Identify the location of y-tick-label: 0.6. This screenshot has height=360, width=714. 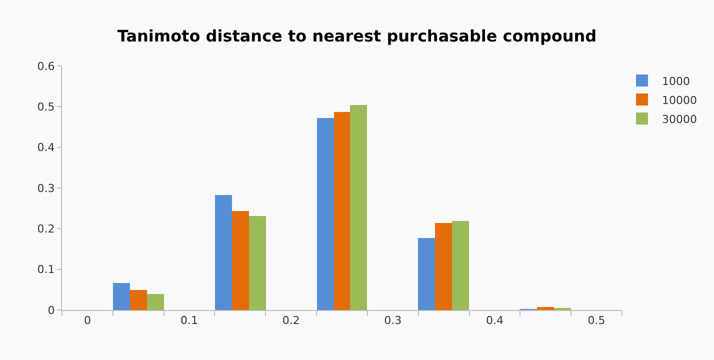
(46, 66).